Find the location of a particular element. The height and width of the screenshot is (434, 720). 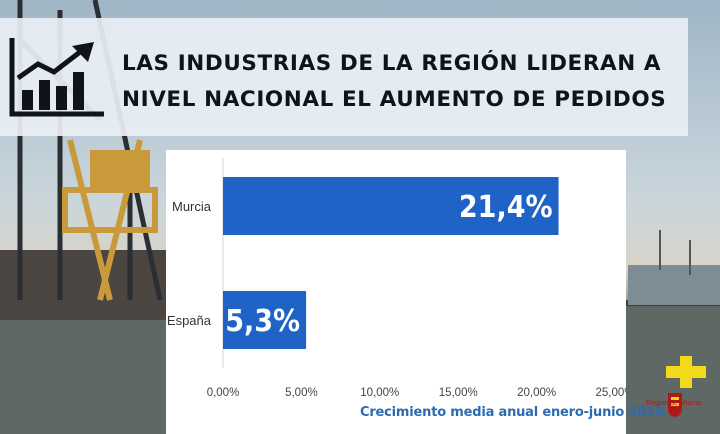

region-logo: Región de Murcia is located at coordinates (679, 392).